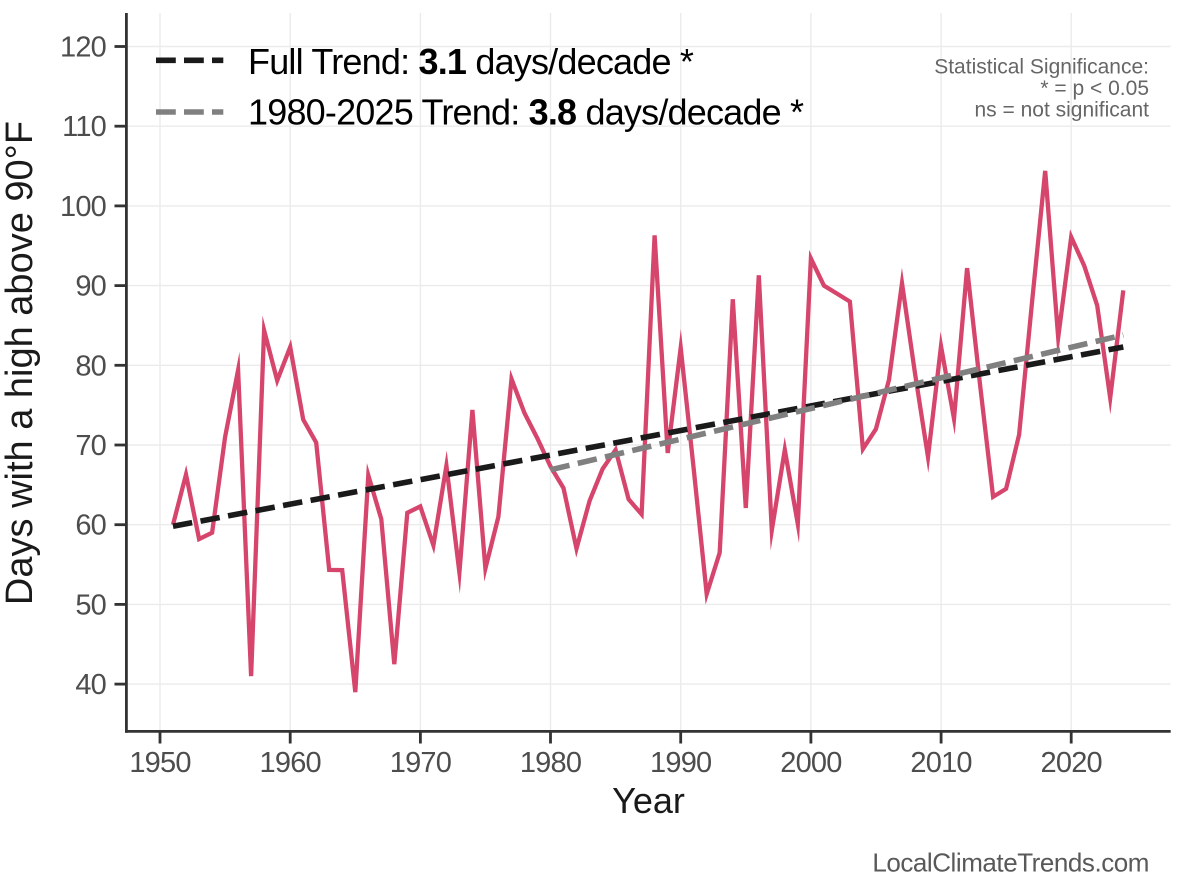 The width and height of the screenshot is (1184, 889). I want to click on svg-text: 2010, so click(940, 763).